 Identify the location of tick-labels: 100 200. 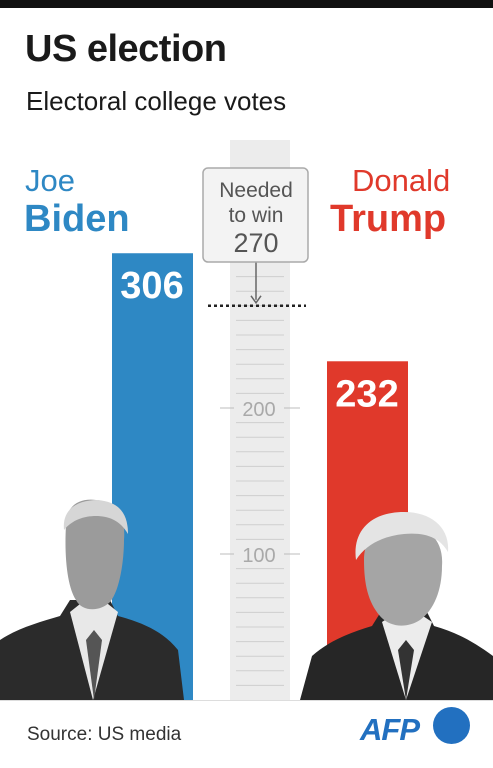
(260, 483).